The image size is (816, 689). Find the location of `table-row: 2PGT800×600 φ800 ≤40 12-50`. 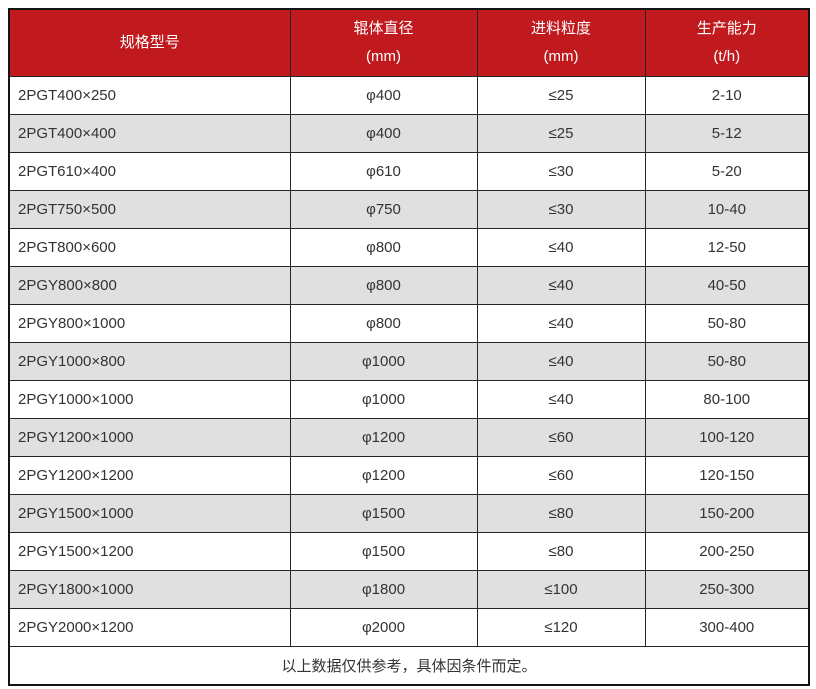

table-row: 2PGT800×600 φ800 ≤40 12-50 is located at coordinates (409, 247).